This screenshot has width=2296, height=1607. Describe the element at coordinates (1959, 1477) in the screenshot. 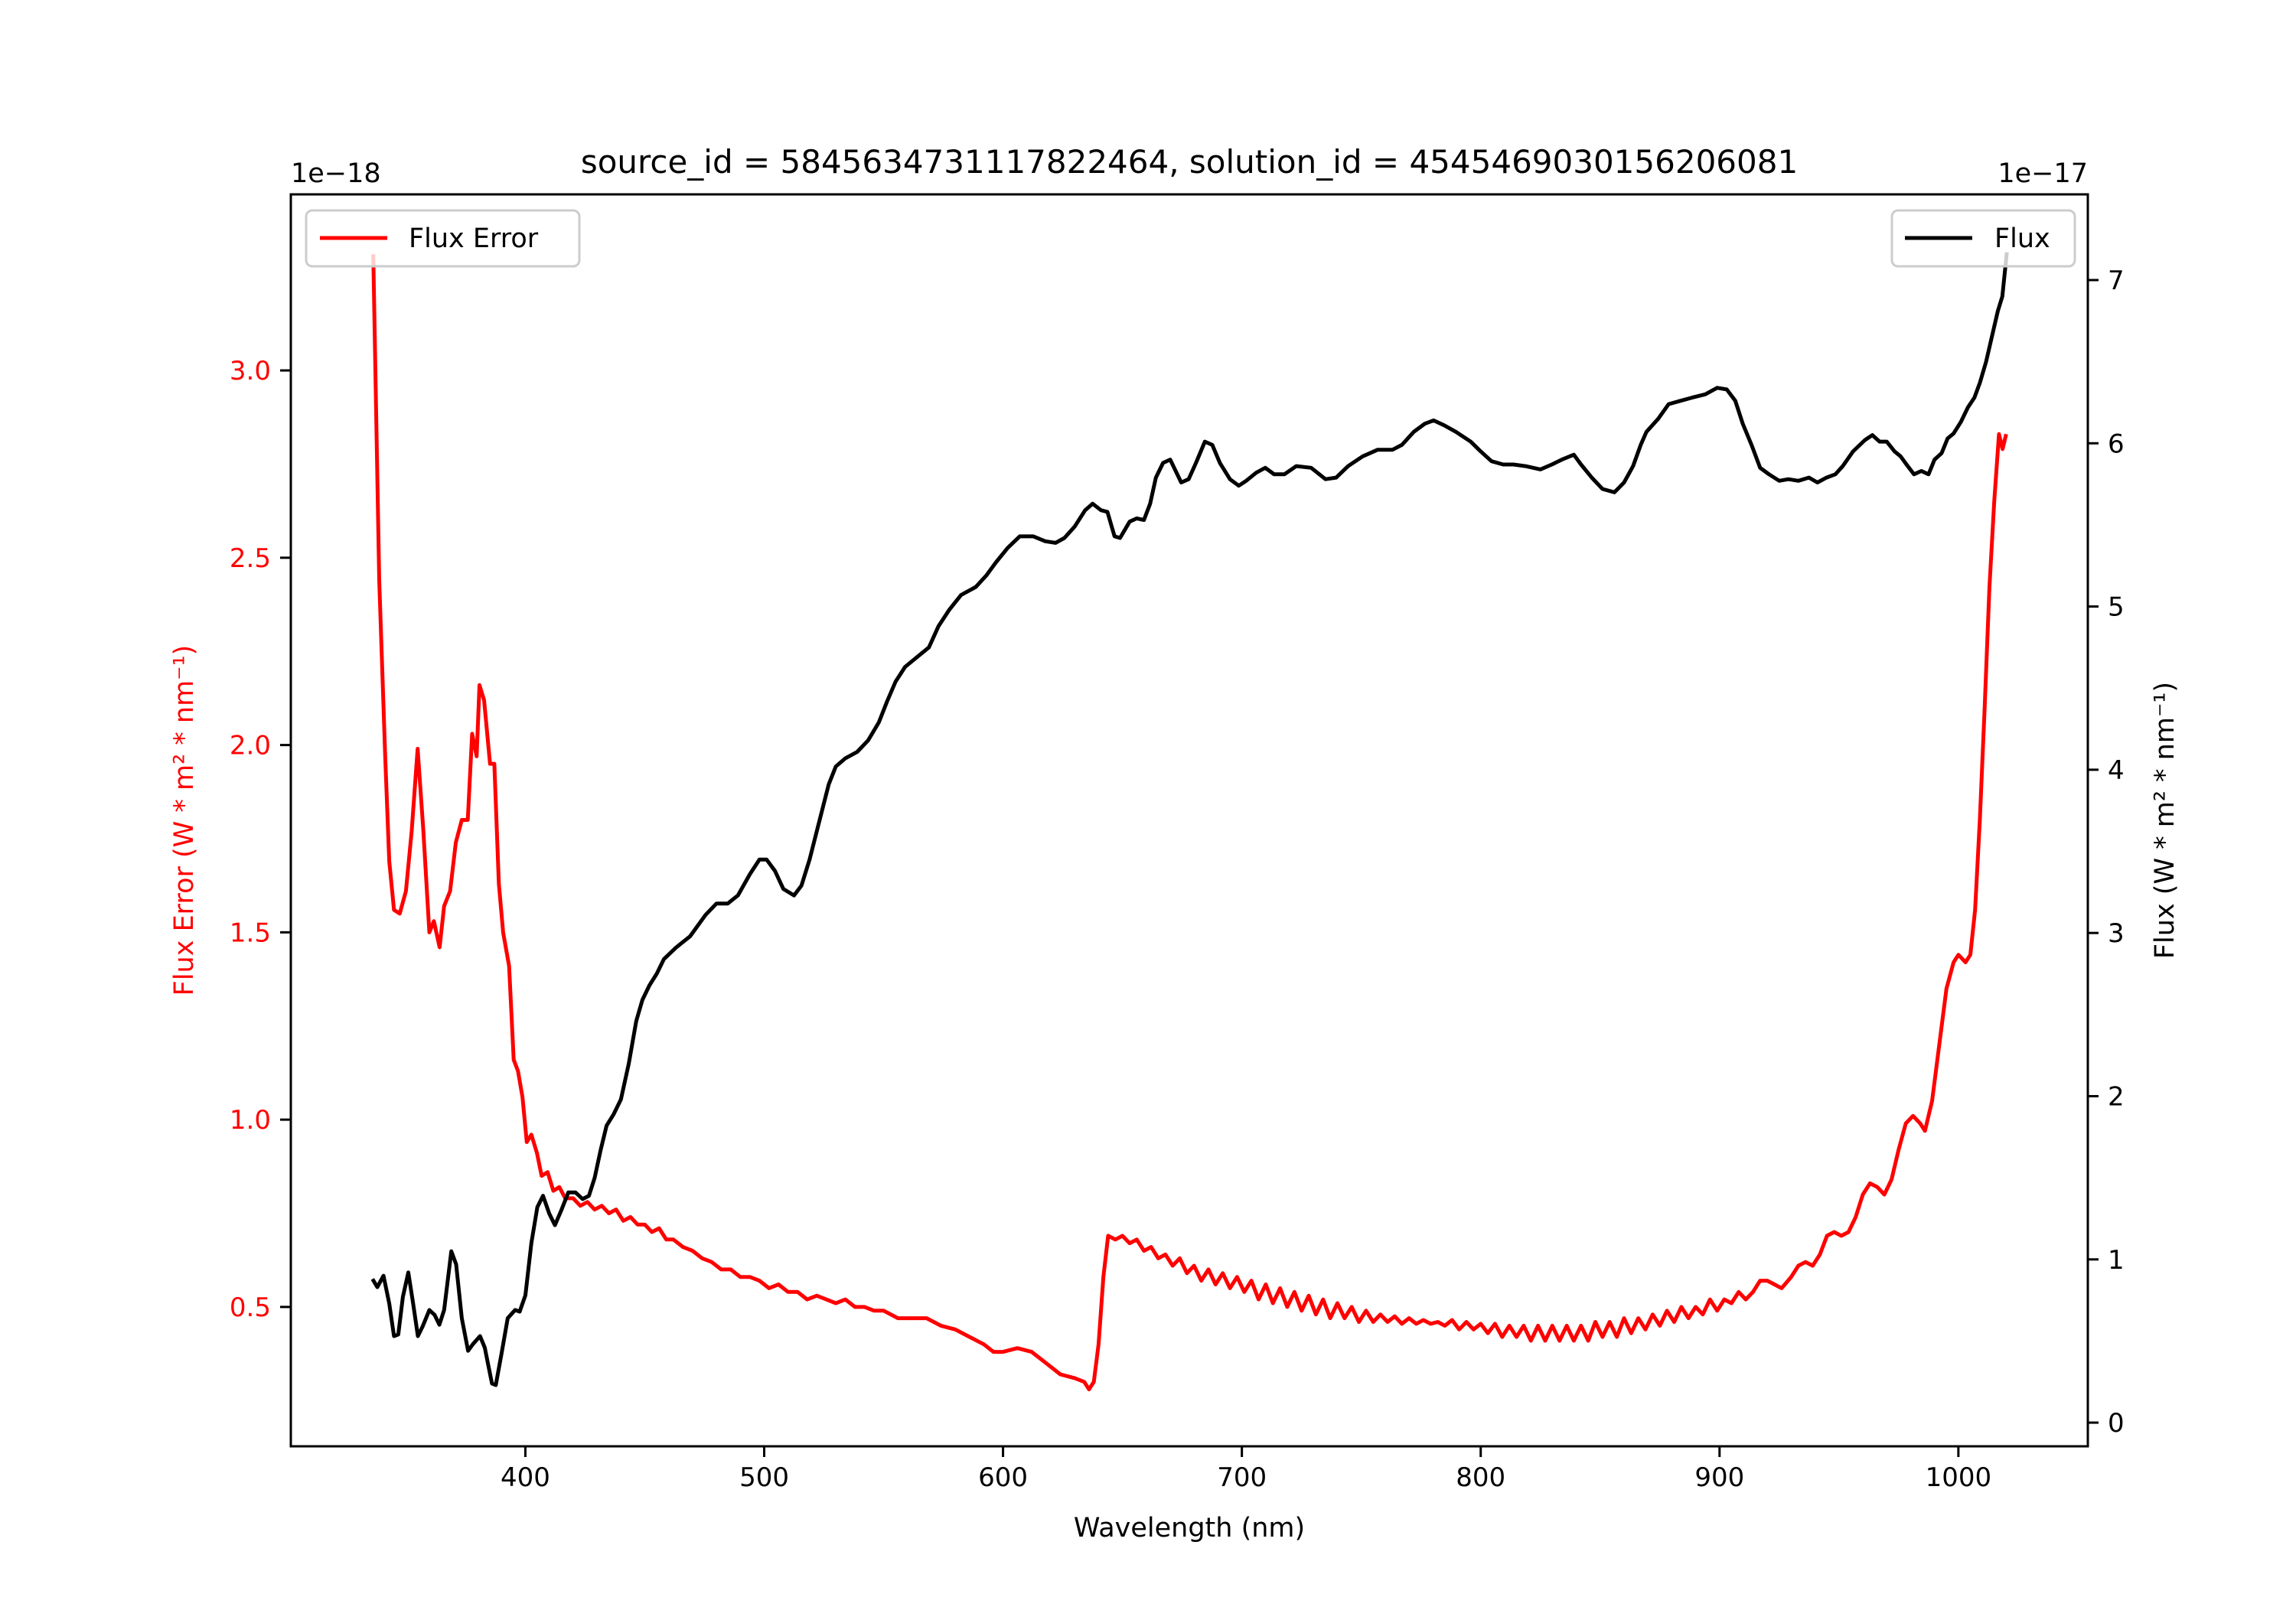

I see `x-tick-label: 1000` at that location.